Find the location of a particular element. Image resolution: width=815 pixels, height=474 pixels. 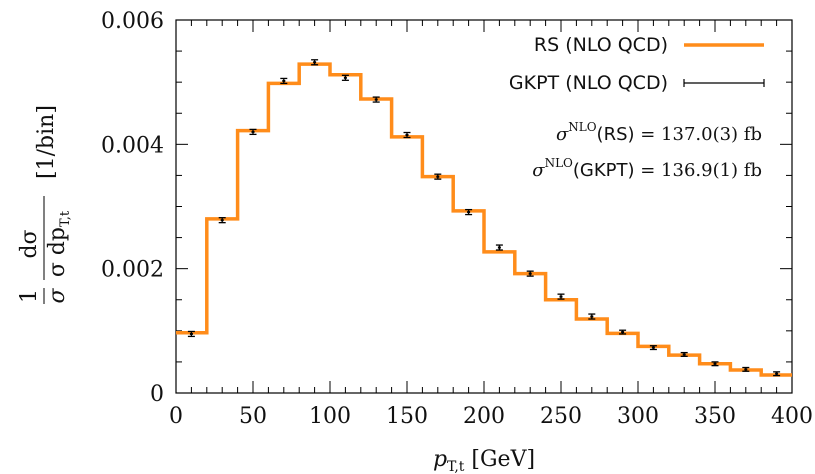

y-title-dsigma: dσ is located at coordinates (29, 243).